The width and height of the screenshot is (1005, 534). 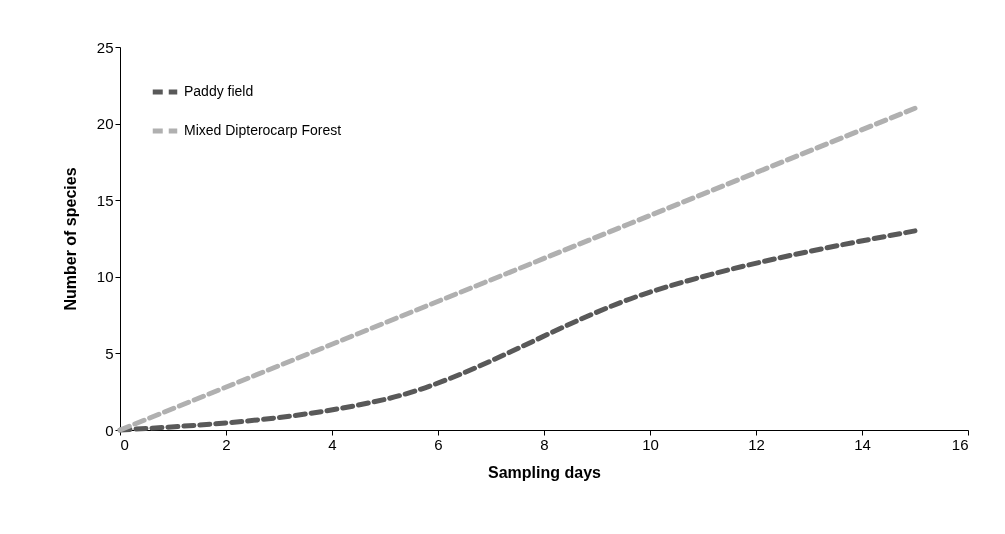 I want to click on y-tick-label: 10, so click(x=105, y=277).